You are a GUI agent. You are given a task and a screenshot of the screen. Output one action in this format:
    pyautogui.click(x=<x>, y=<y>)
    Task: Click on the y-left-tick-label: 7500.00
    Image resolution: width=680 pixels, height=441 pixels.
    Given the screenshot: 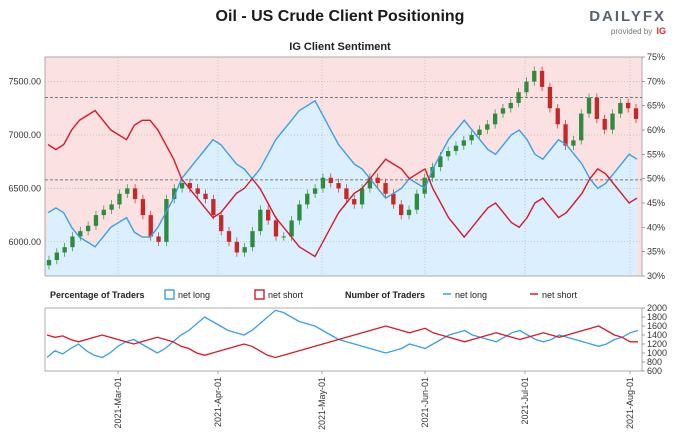 What is the action you would take?
    pyautogui.click(x=24, y=82)
    